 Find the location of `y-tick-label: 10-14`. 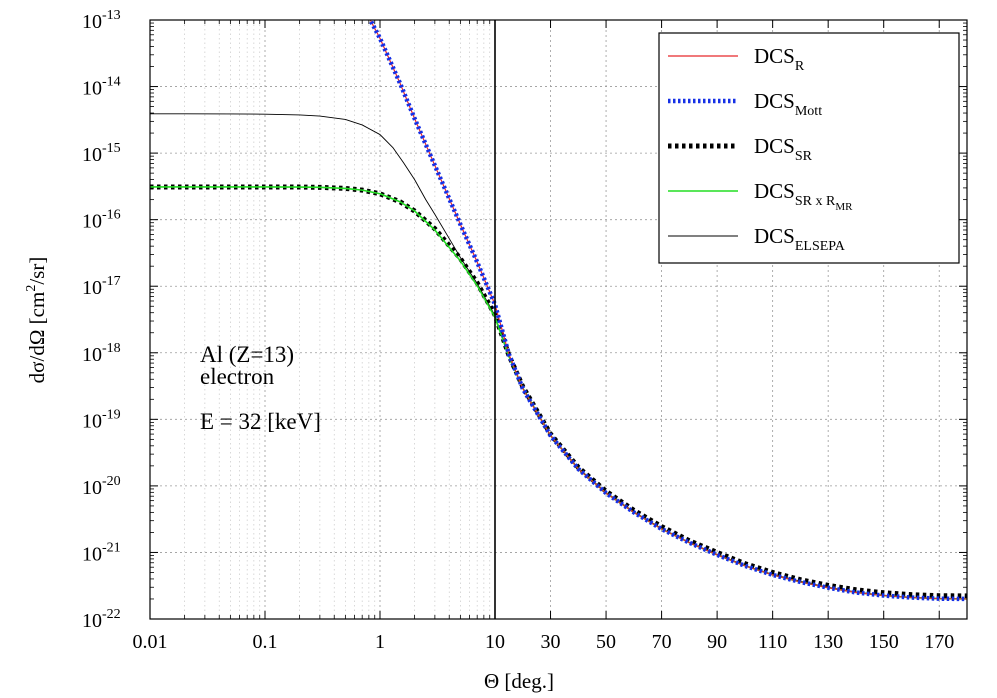

y-tick-label: 10-14 is located at coordinates (101, 87).